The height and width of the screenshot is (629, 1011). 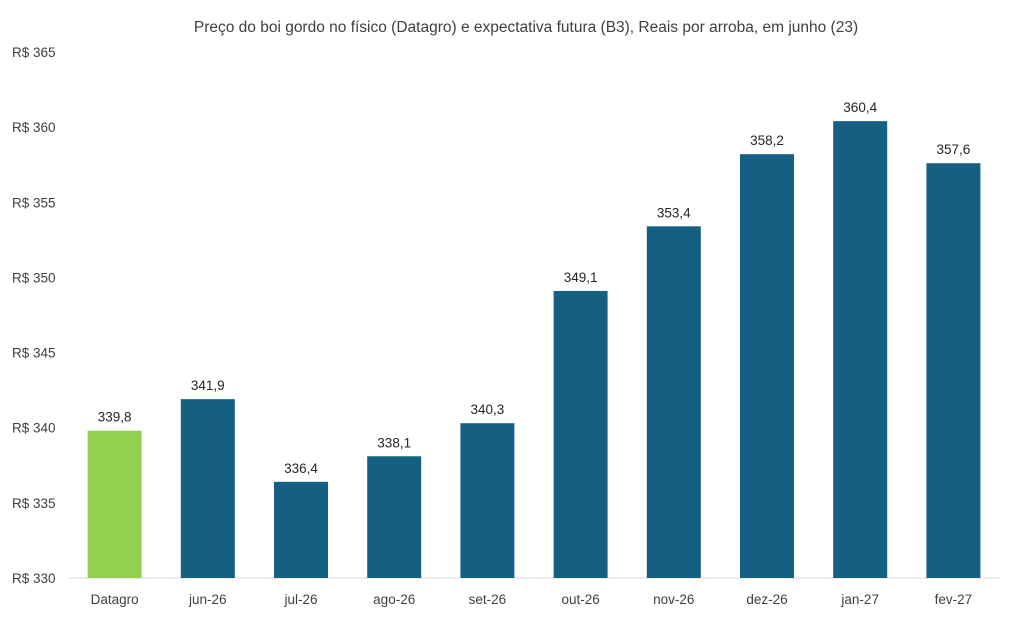 I want to click on x-tick-label: fev-27, so click(x=954, y=599).